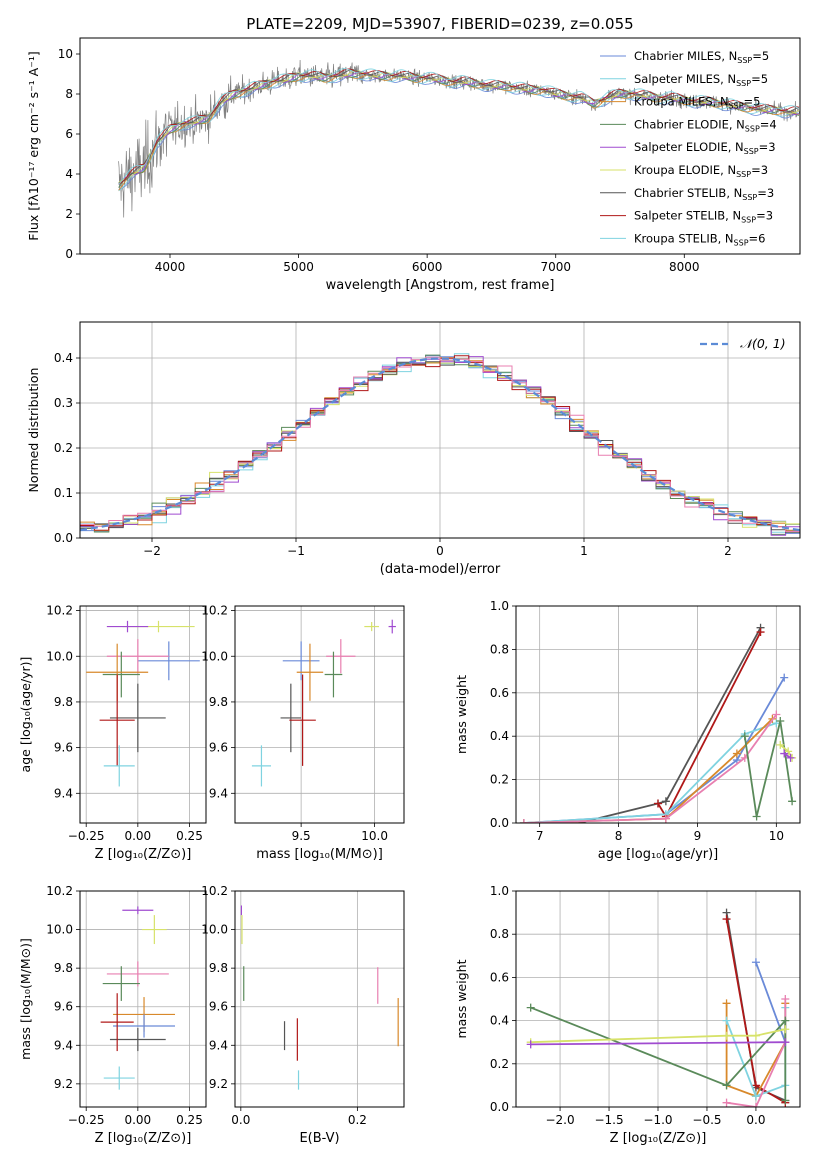 The height and width of the screenshot is (1170, 819). Describe the element at coordinates (499, 891) in the screenshot. I see `weight_vs_Z-ytick-label: 1.0` at that location.